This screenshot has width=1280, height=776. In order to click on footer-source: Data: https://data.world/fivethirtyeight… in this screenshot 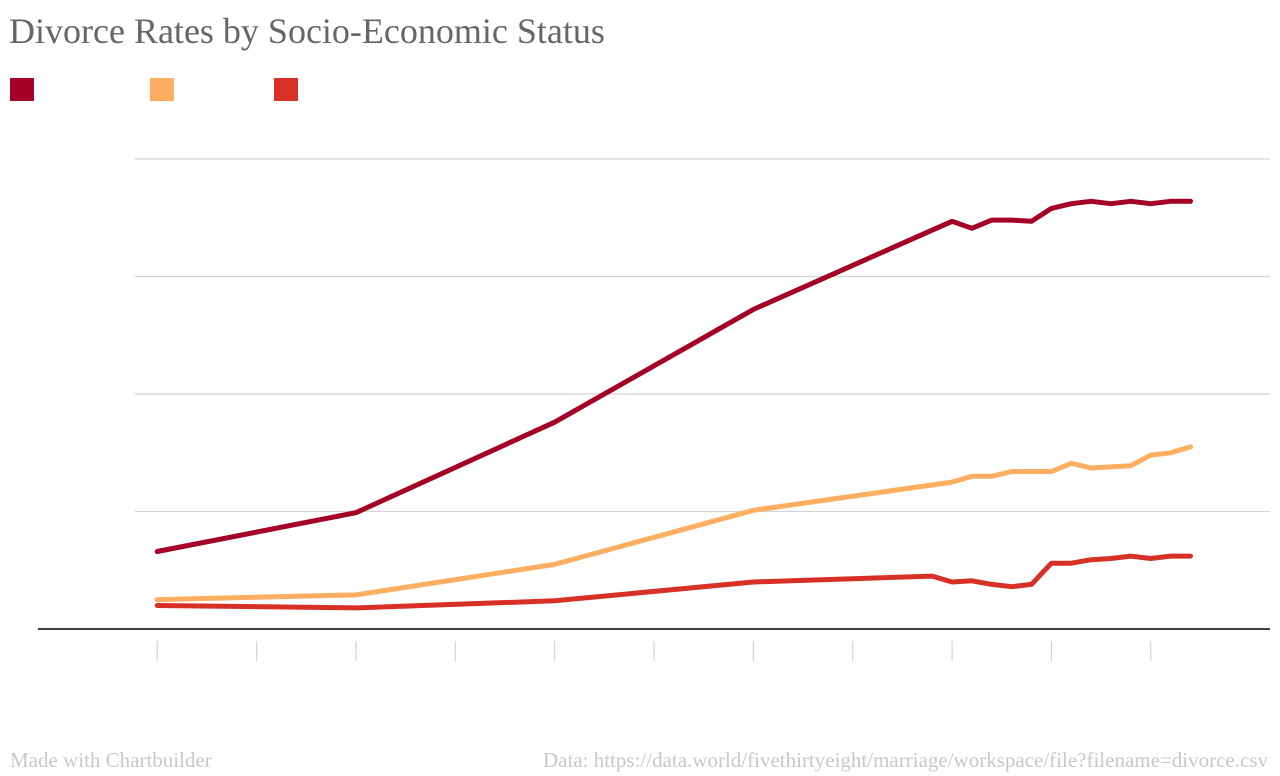, I will do `click(905, 760)`.